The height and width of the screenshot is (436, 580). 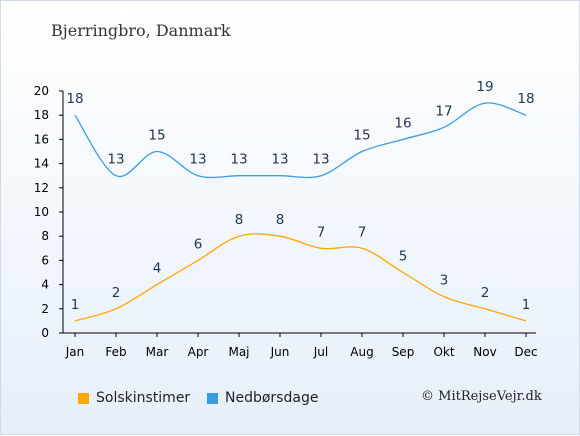 What do you see at coordinates (198, 244) in the screenshot?
I see `data-label-sunshine: 6` at bounding box center [198, 244].